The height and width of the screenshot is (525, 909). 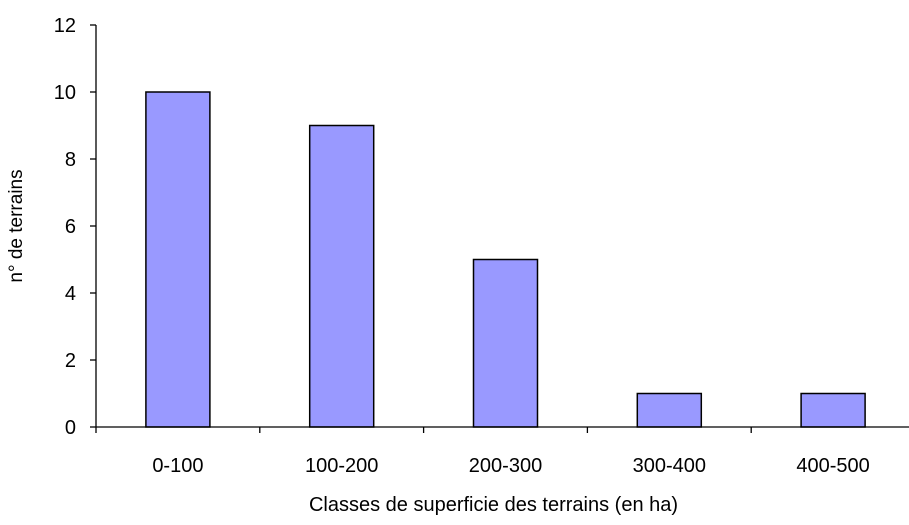 What do you see at coordinates (70, 227) in the screenshot?
I see `y-tick-label: 6` at bounding box center [70, 227].